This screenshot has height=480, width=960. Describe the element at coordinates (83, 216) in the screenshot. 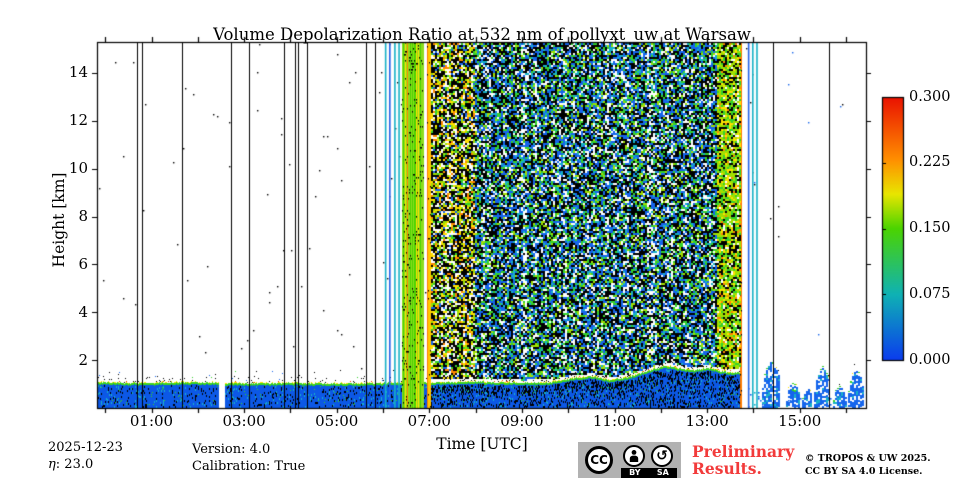

I see `y-tick-label: 8` at that location.